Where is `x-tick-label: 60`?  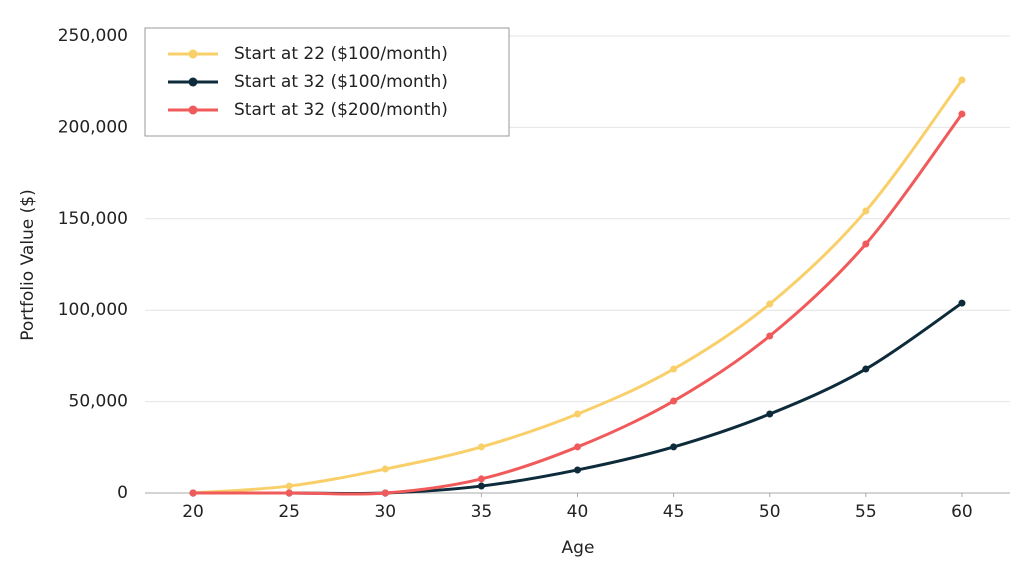 x-tick-label: 60 is located at coordinates (962, 512).